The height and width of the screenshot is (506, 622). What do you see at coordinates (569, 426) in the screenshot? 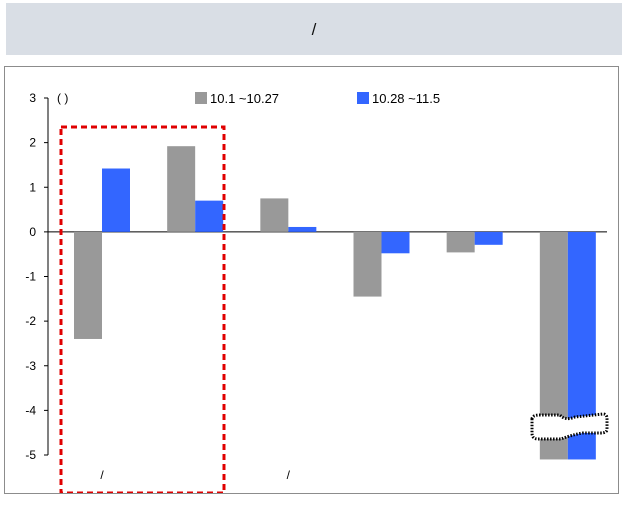
I see `callout-box` at bounding box center [569, 426].